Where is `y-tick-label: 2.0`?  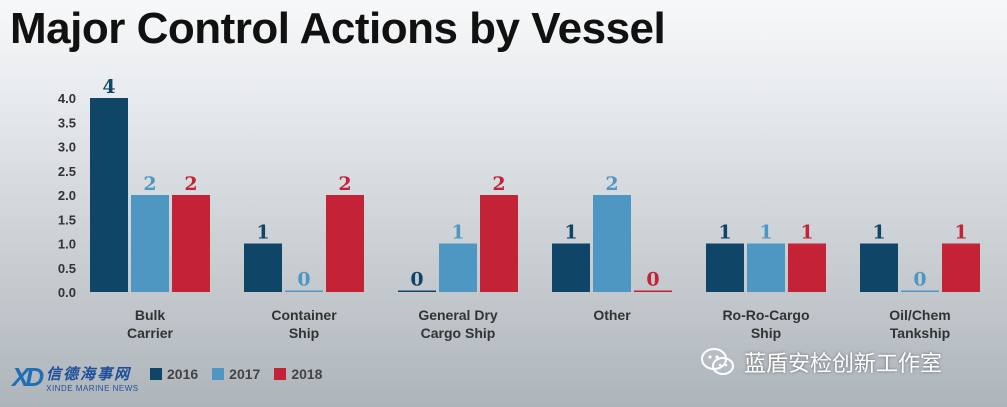 y-tick-label: 2.0 is located at coordinates (67, 195).